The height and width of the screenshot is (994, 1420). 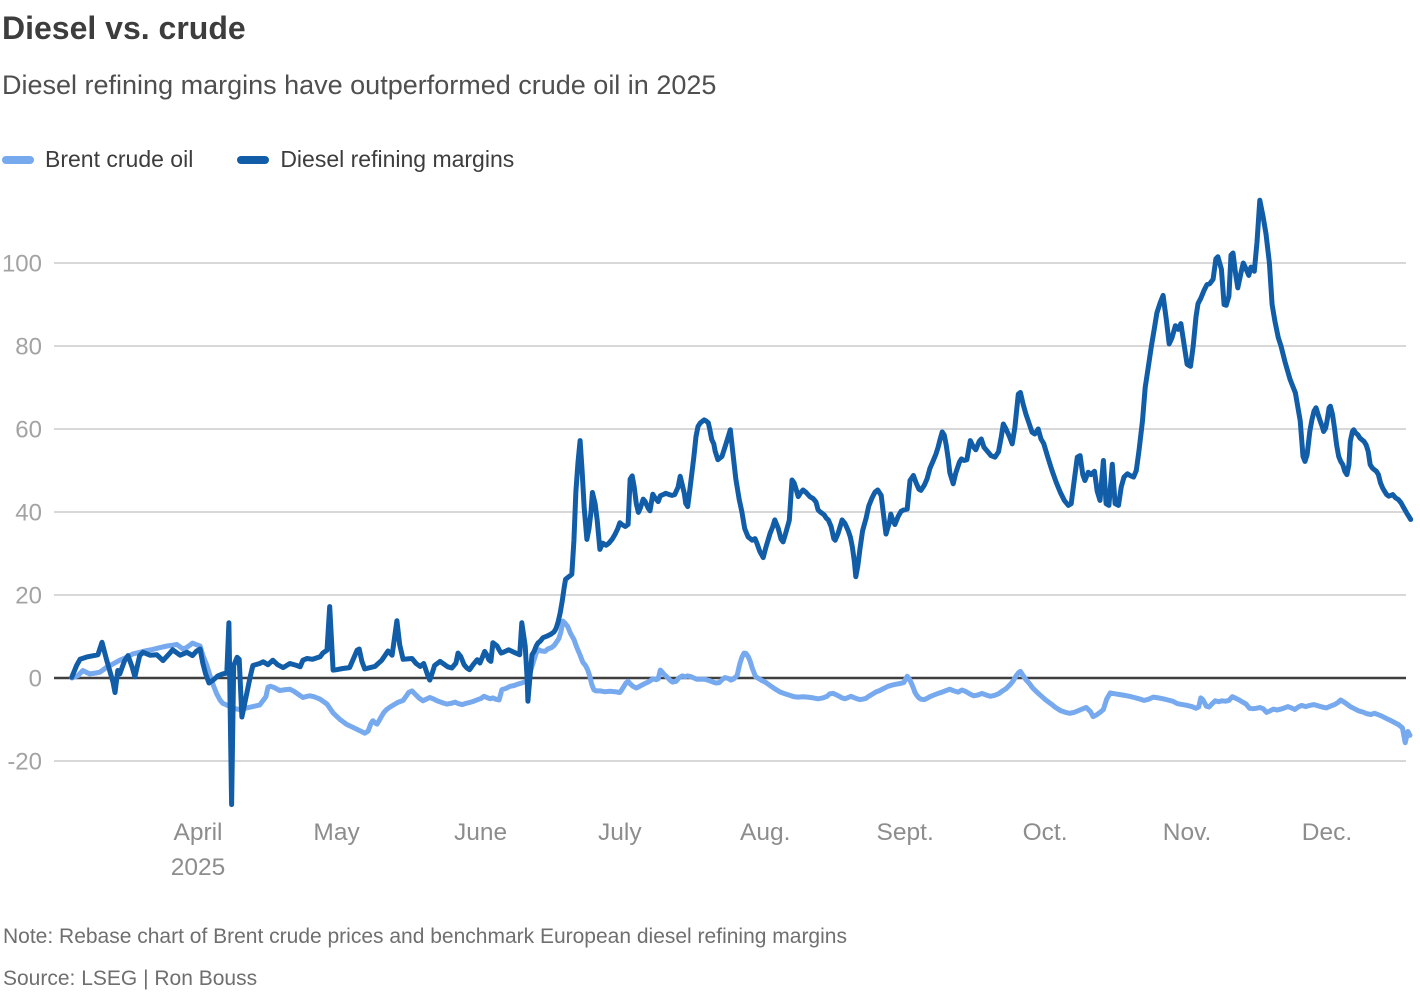 I want to click on x-tick-label: July, so click(x=620, y=832).